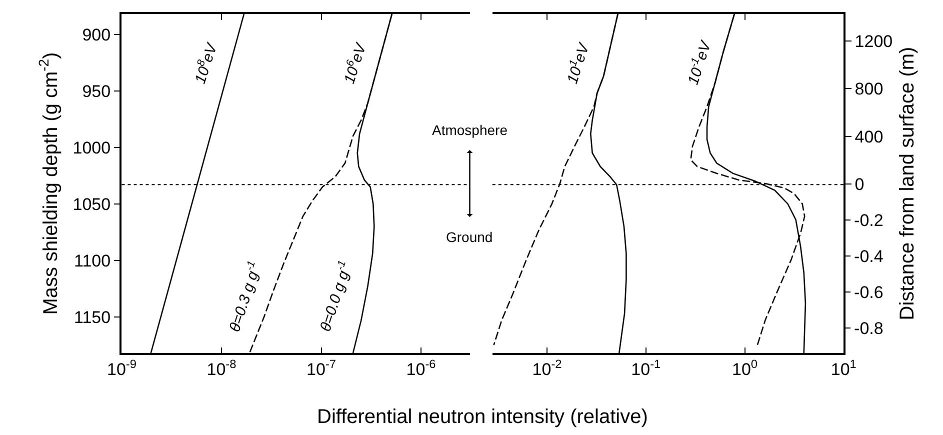 The height and width of the screenshot is (435, 943). Describe the element at coordinates (96, 34) in the screenshot. I see `y-tick-label: 900` at that location.